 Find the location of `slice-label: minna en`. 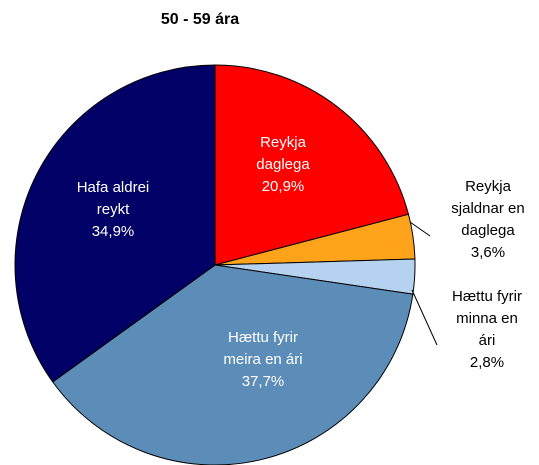

slice-label: minna en is located at coordinates (487, 318).